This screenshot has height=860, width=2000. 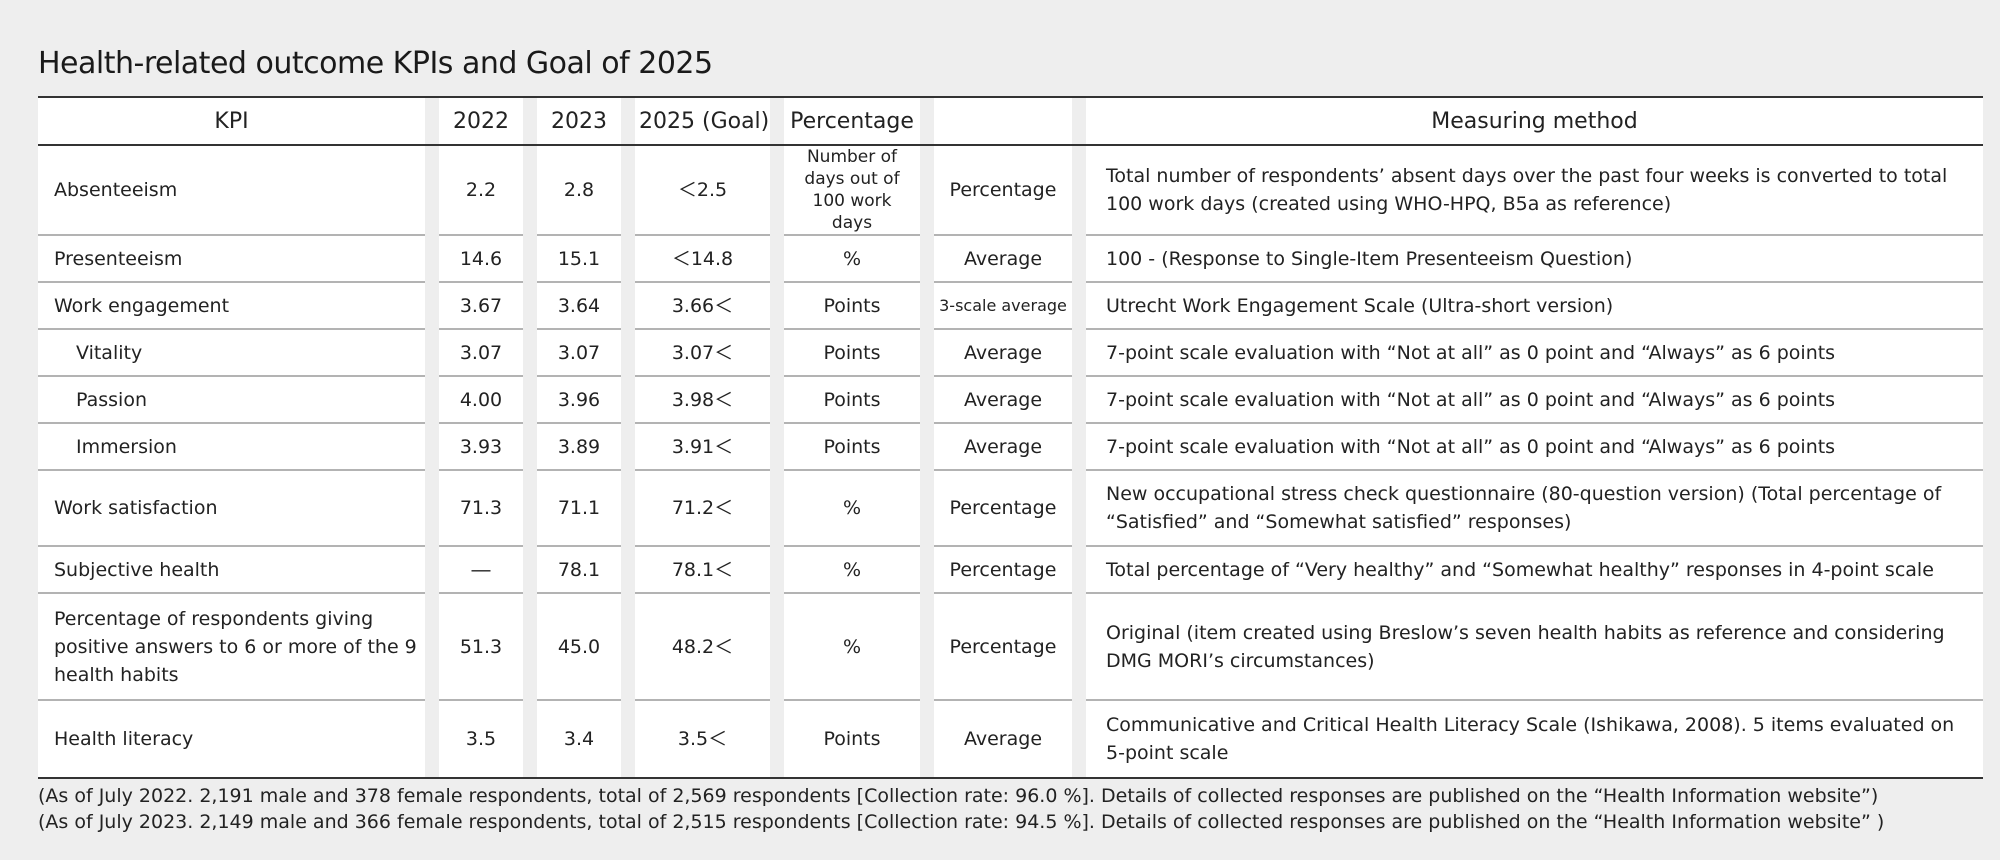 What do you see at coordinates (1003, 121) in the screenshot?
I see `header-measure` at bounding box center [1003, 121].